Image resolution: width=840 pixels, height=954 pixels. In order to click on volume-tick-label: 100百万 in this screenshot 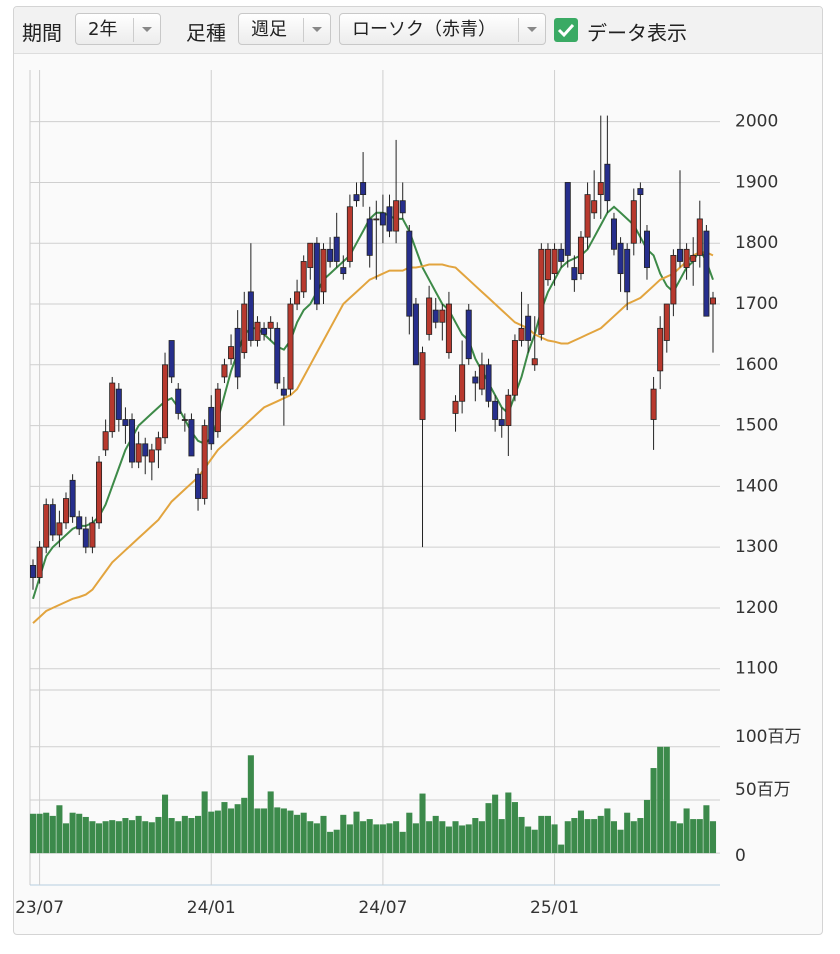, I will do `click(768, 737)`.